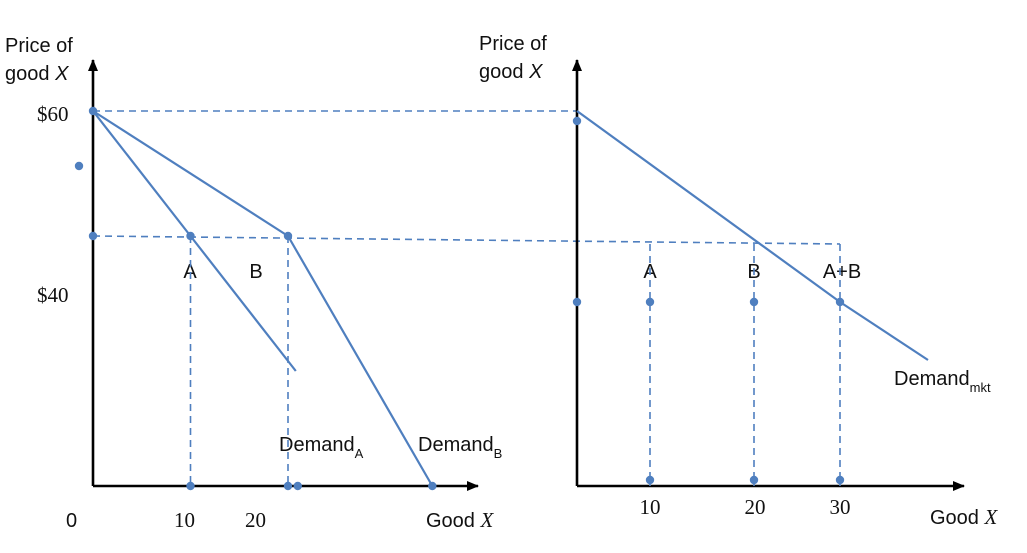  Describe the element at coordinates (460, 520) in the screenshot. I see `left-x-axis-title: Good X` at that location.